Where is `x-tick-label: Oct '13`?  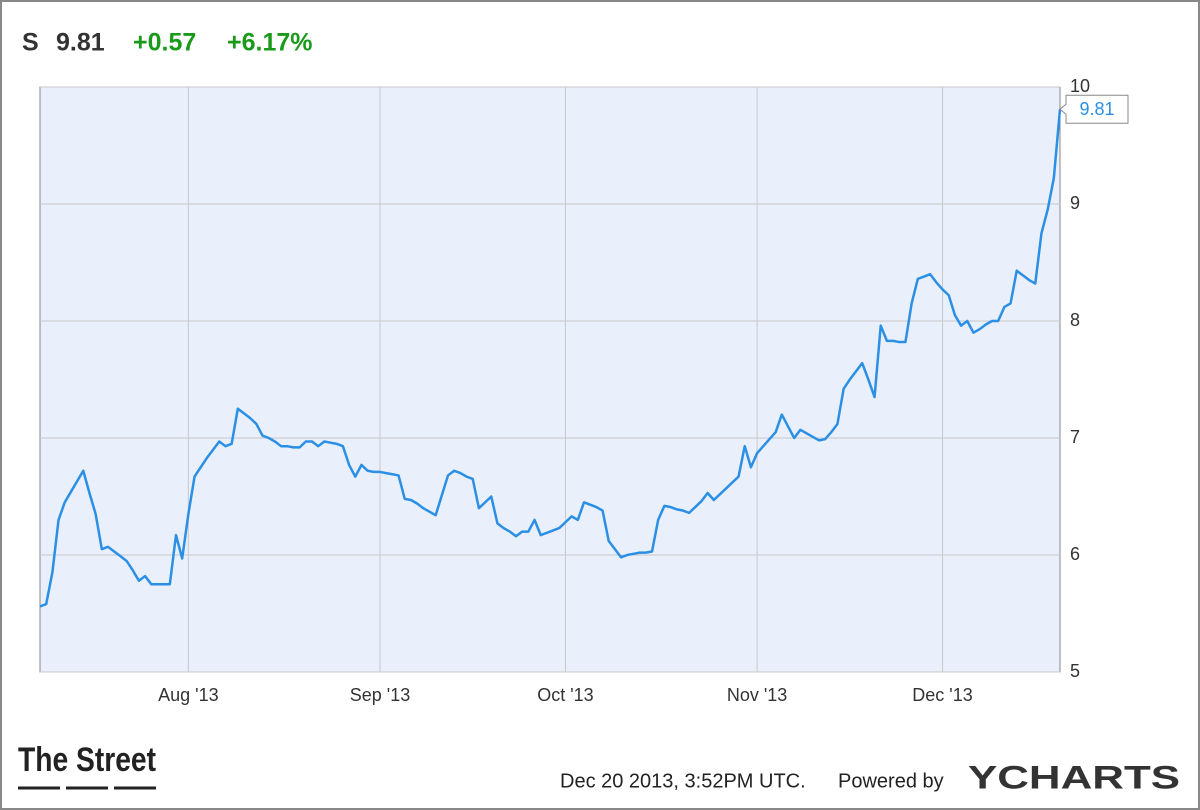
x-tick-label: Oct '13 is located at coordinates (565, 695).